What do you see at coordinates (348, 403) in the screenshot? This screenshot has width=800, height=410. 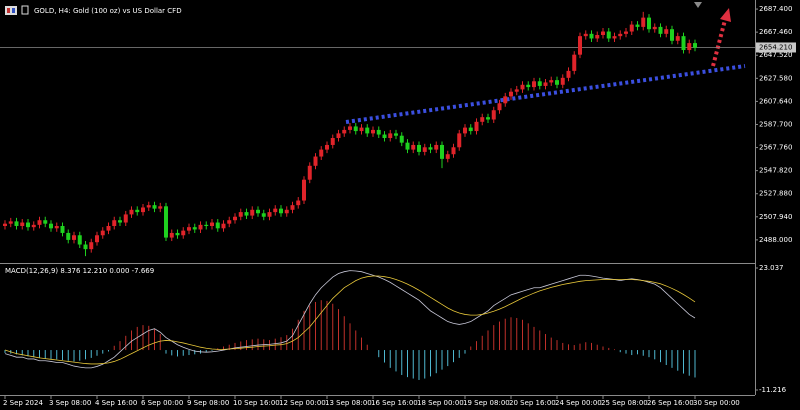 I see `x-tick-label: 13 Sep 08:00` at bounding box center [348, 403].